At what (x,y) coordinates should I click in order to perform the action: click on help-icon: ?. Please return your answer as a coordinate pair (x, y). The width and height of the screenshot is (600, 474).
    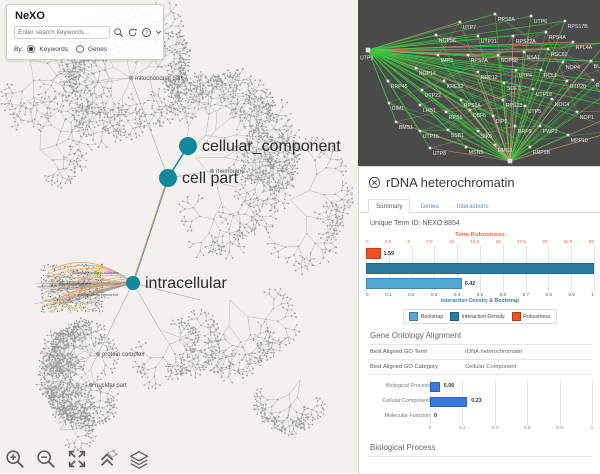
    Looking at the image, I should click on (146, 32).